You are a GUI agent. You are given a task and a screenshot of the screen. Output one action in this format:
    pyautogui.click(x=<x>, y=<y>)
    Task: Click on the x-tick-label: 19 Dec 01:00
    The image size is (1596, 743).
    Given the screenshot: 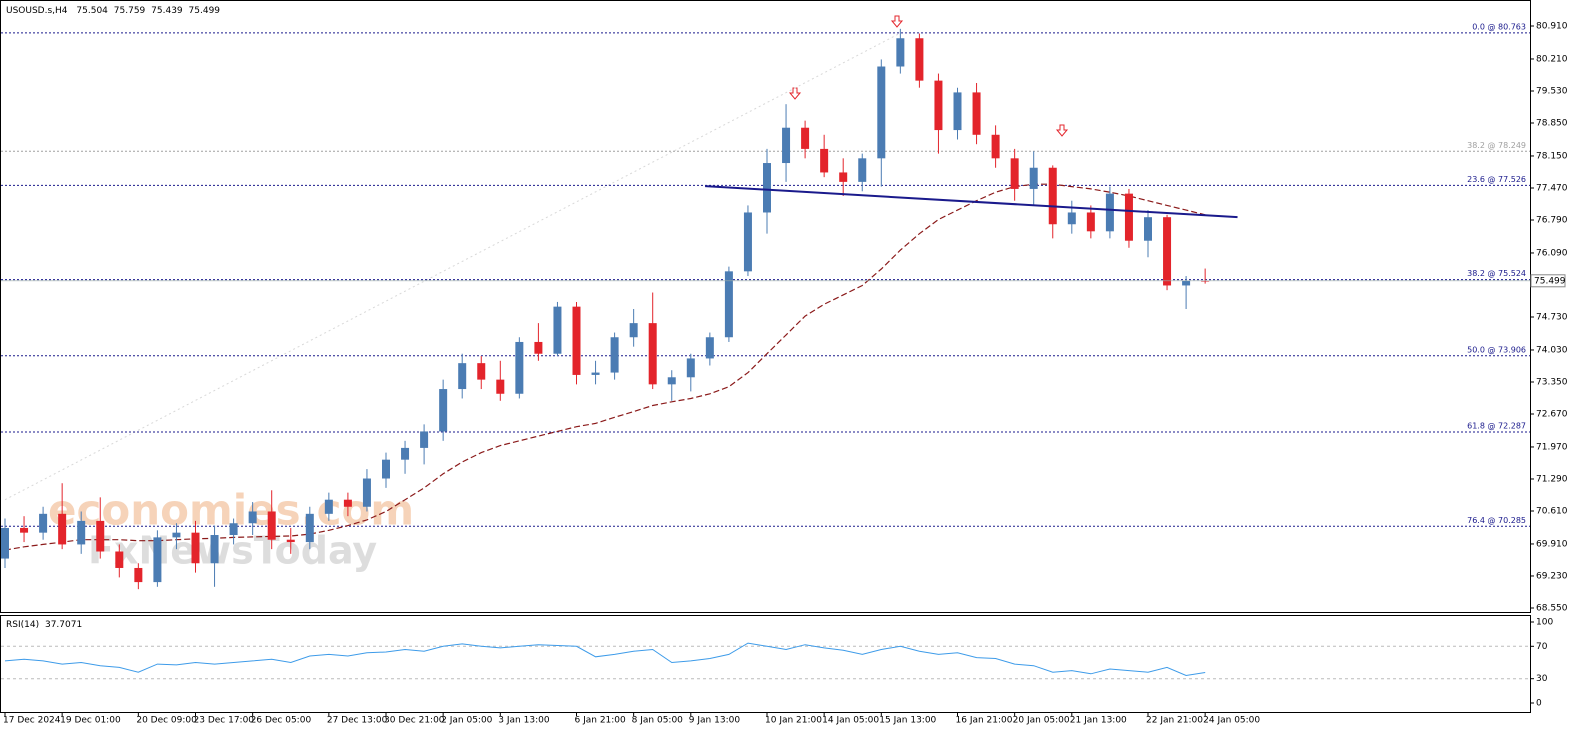 What is the action you would take?
    pyautogui.click(x=90, y=721)
    